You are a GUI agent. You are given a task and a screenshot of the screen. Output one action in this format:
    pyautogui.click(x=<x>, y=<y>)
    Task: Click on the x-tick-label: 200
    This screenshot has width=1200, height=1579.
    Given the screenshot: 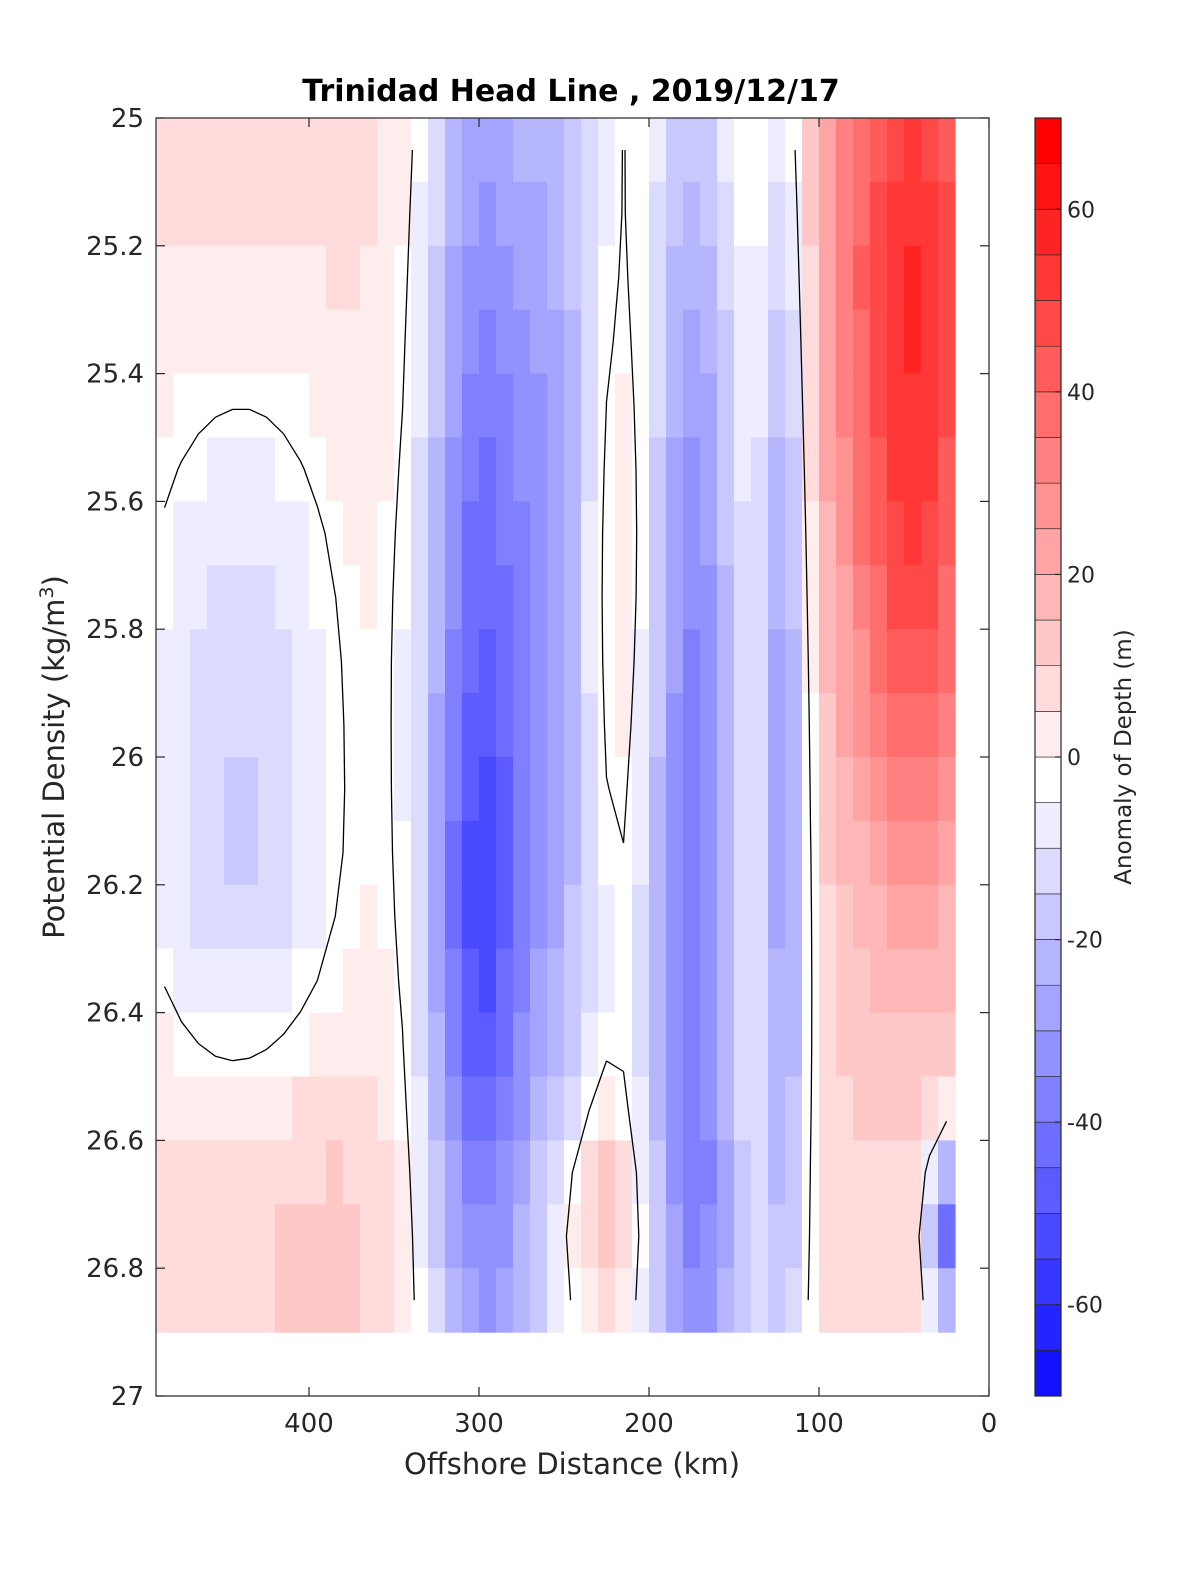 What is the action you would take?
    pyautogui.click(x=649, y=1424)
    